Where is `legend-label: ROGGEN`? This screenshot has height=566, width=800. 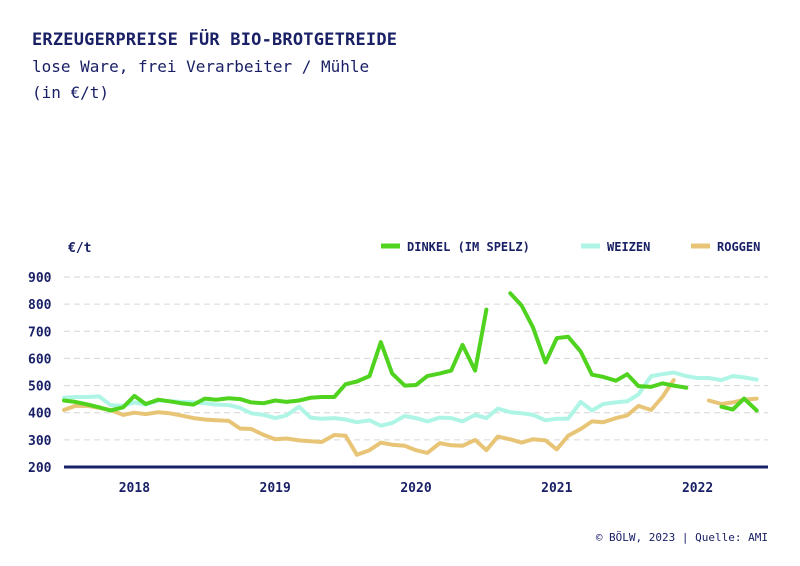
legend-label: ROGGEN is located at coordinates (738, 247).